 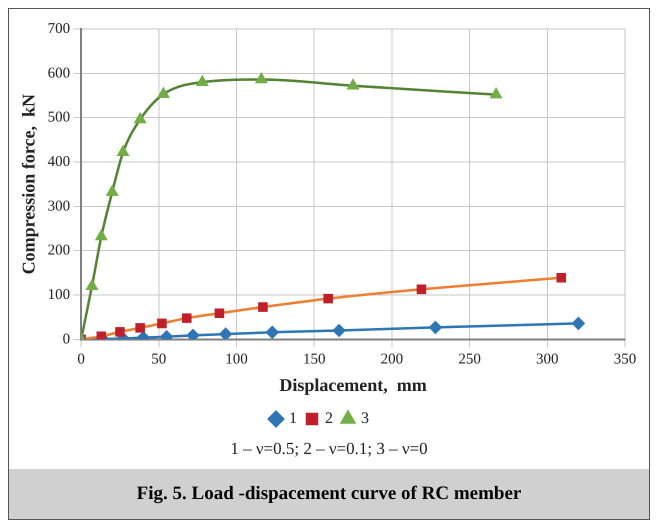 What do you see at coordinates (59, 294) in the screenshot?
I see `y-tick-label: 100` at bounding box center [59, 294].